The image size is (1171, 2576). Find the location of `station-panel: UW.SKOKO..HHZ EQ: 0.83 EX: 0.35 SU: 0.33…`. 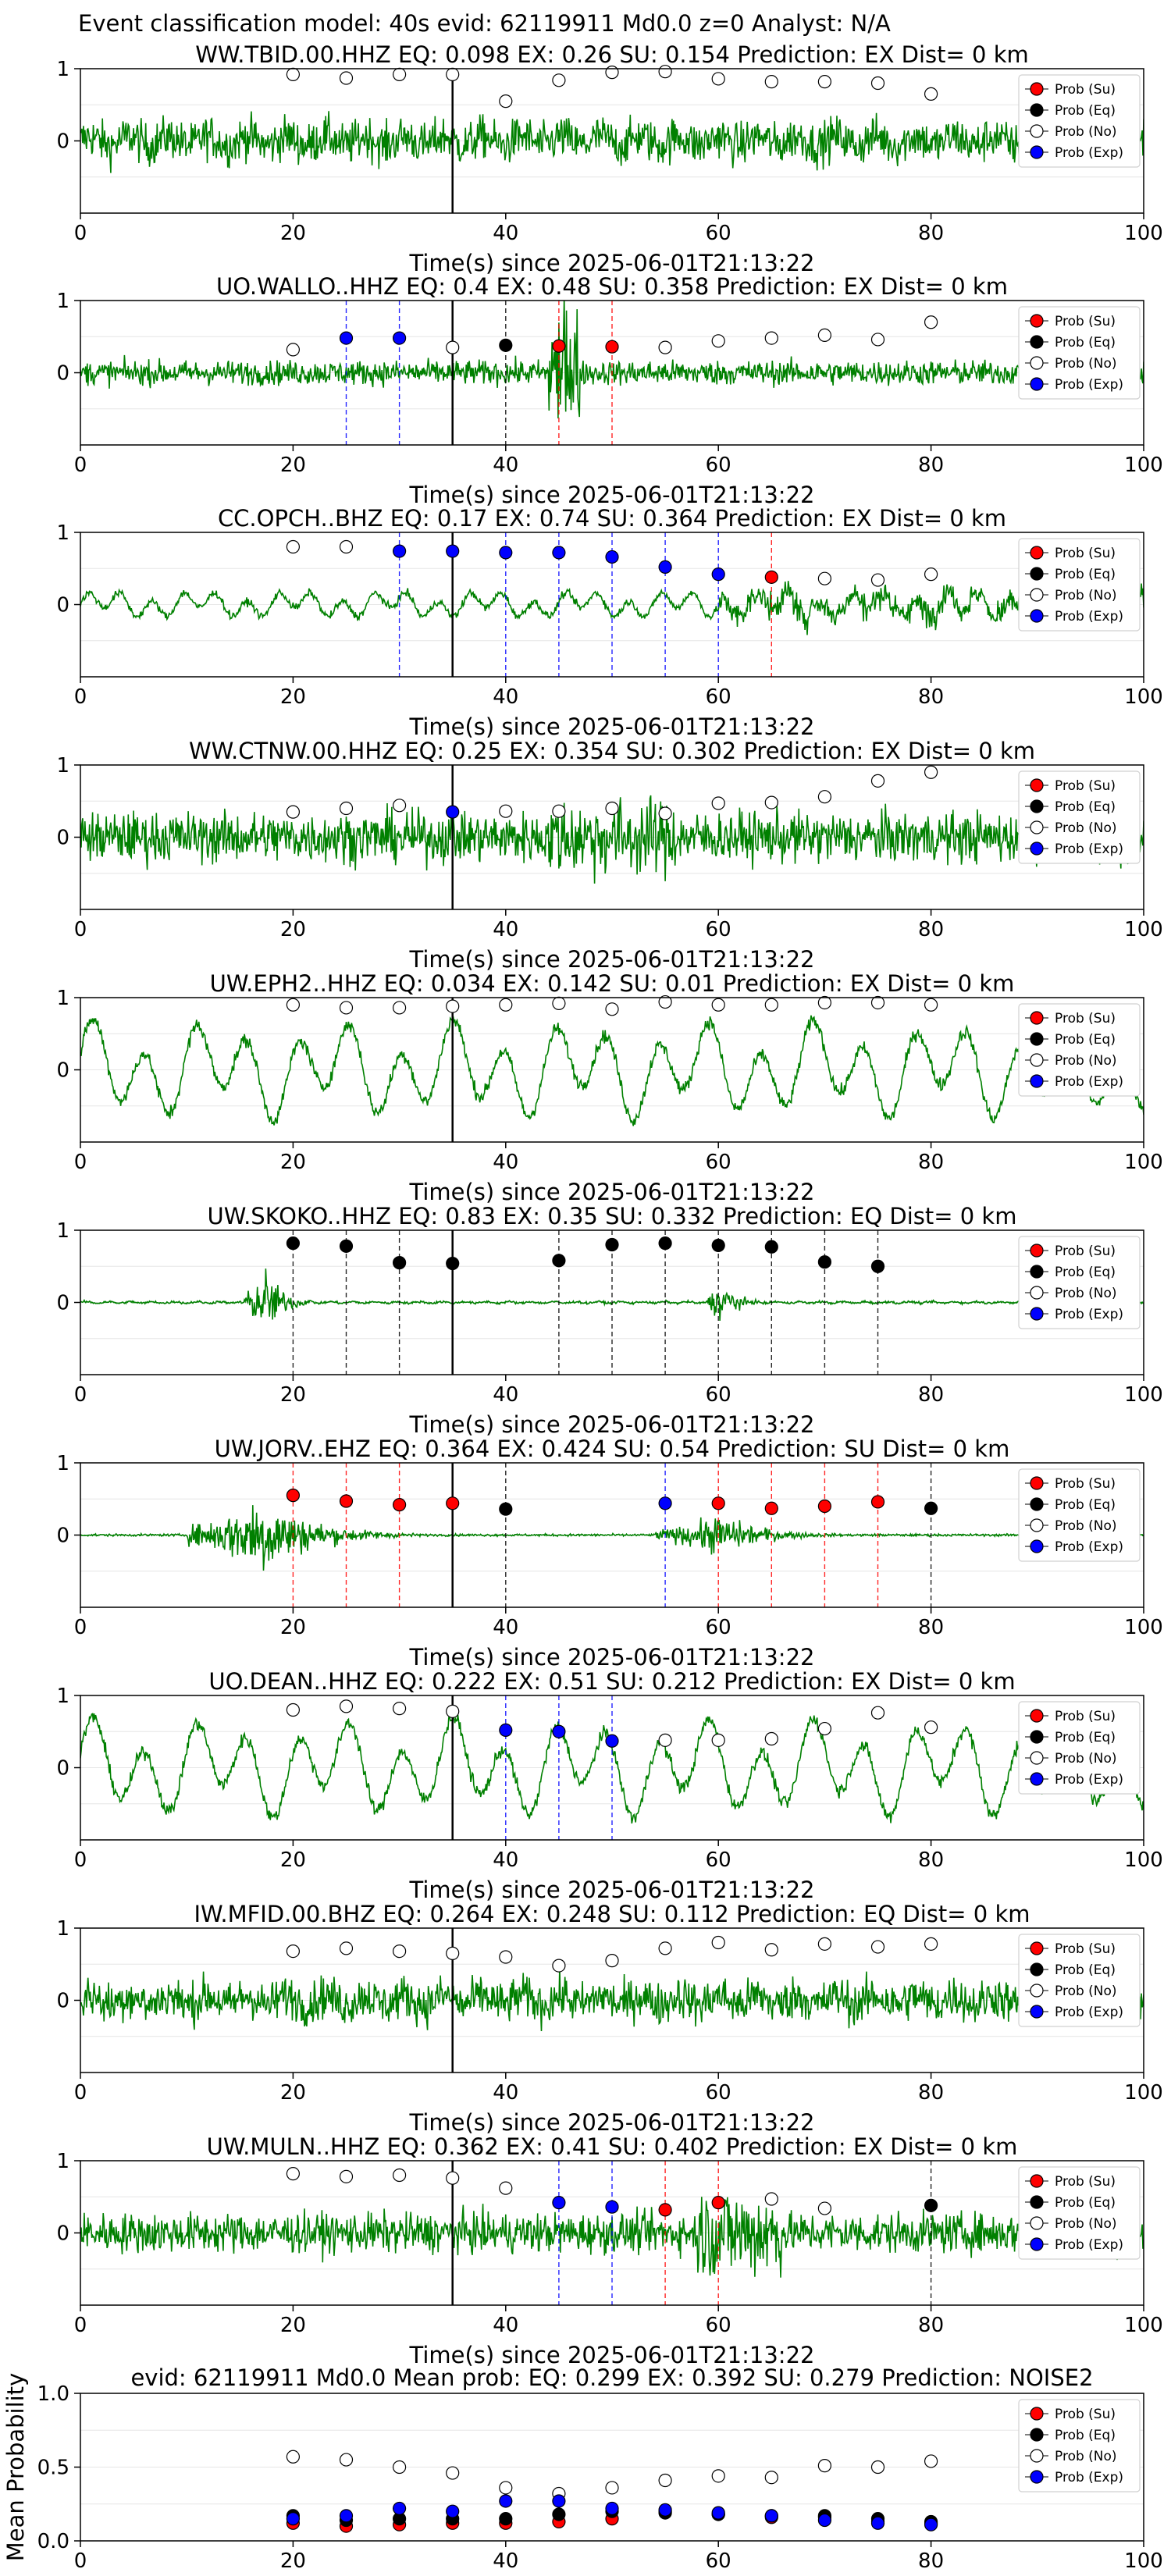

station-panel: UW.SKOKO..HHZ EQ: 0.83 EX: 0.35 SU: 0.33… is located at coordinates (609, 1320).